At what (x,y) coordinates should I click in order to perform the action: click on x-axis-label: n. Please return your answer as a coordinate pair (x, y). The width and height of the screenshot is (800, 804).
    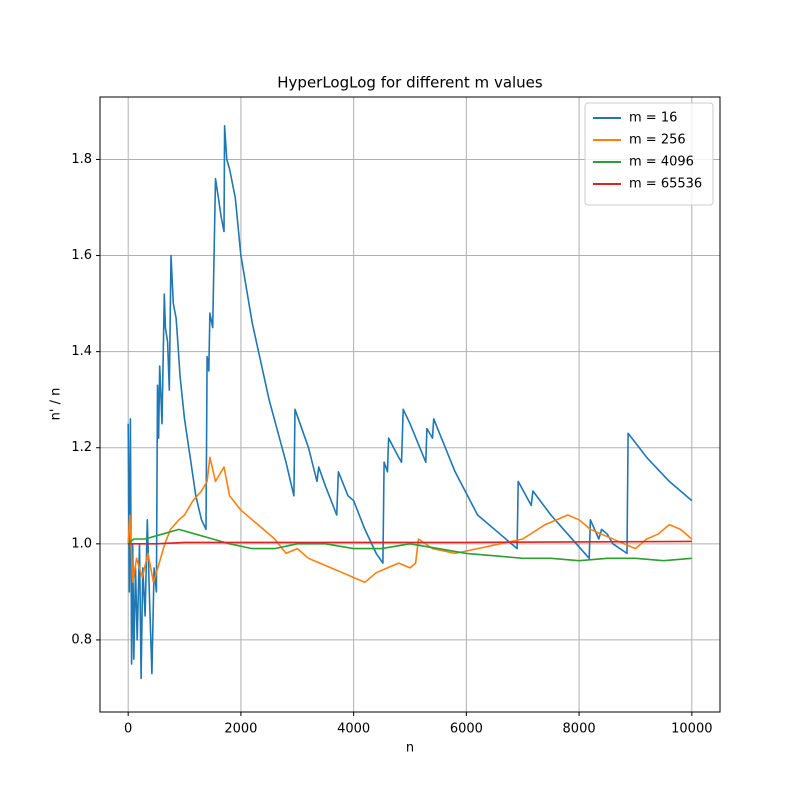
    Looking at the image, I should click on (410, 748).